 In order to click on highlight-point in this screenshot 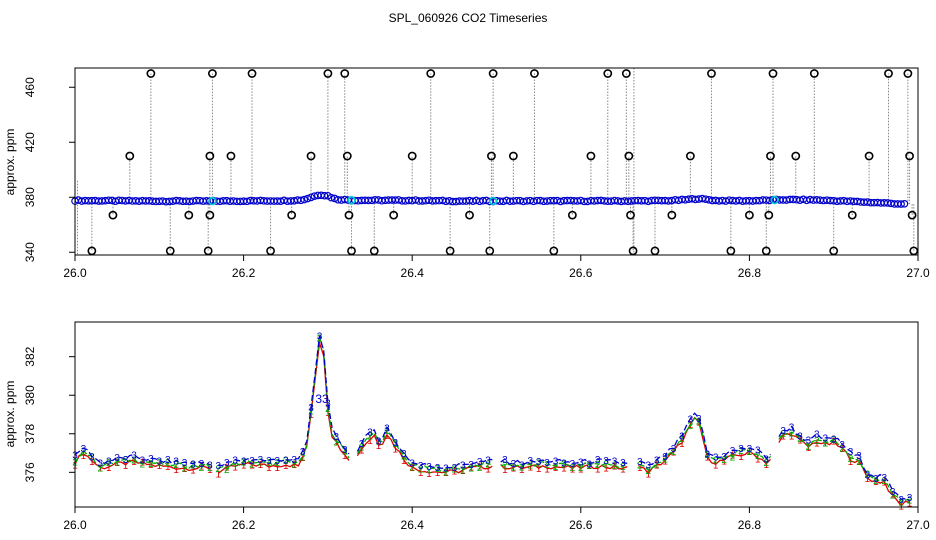, I will do `click(493, 201)`.